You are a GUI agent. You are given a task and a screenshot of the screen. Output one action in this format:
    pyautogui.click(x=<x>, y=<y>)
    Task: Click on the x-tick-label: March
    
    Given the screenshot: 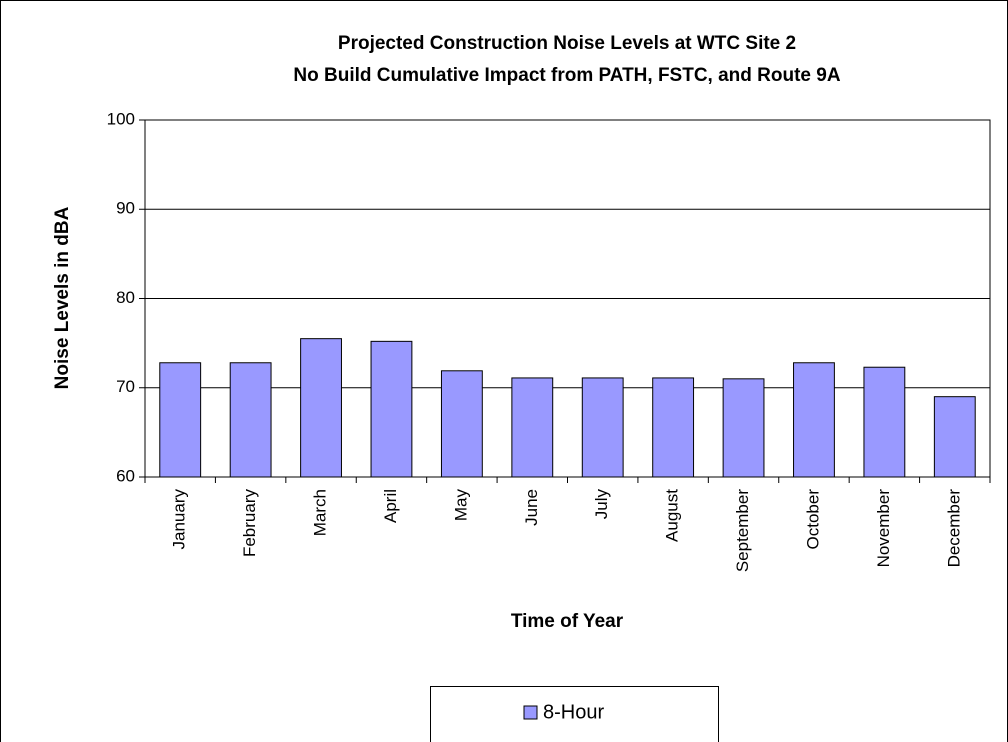 What is the action you would take?
    pyautogui.click(x=320, y=512)
    